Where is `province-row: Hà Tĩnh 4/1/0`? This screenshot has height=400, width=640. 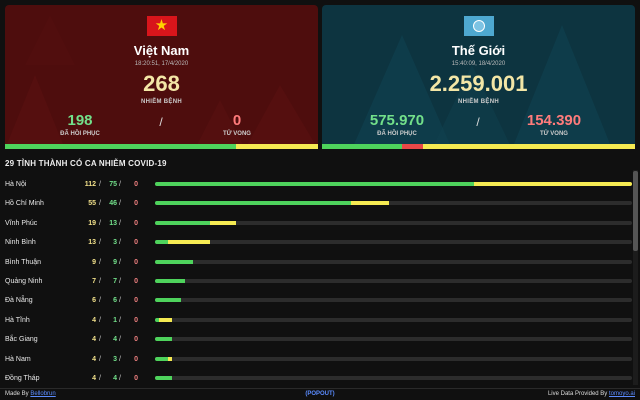
province-row: Hà Tĩnh 4/1/0 is located at coordinates (320, 321).